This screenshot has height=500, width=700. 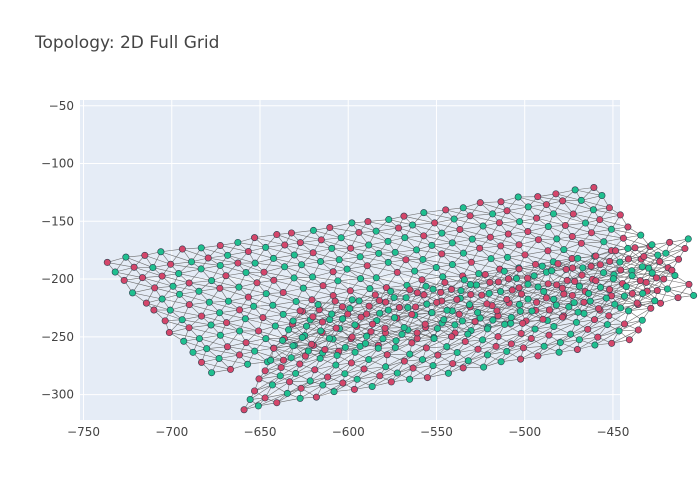 I want to click on y-tick-label: −50, so click(x=61, y=106).